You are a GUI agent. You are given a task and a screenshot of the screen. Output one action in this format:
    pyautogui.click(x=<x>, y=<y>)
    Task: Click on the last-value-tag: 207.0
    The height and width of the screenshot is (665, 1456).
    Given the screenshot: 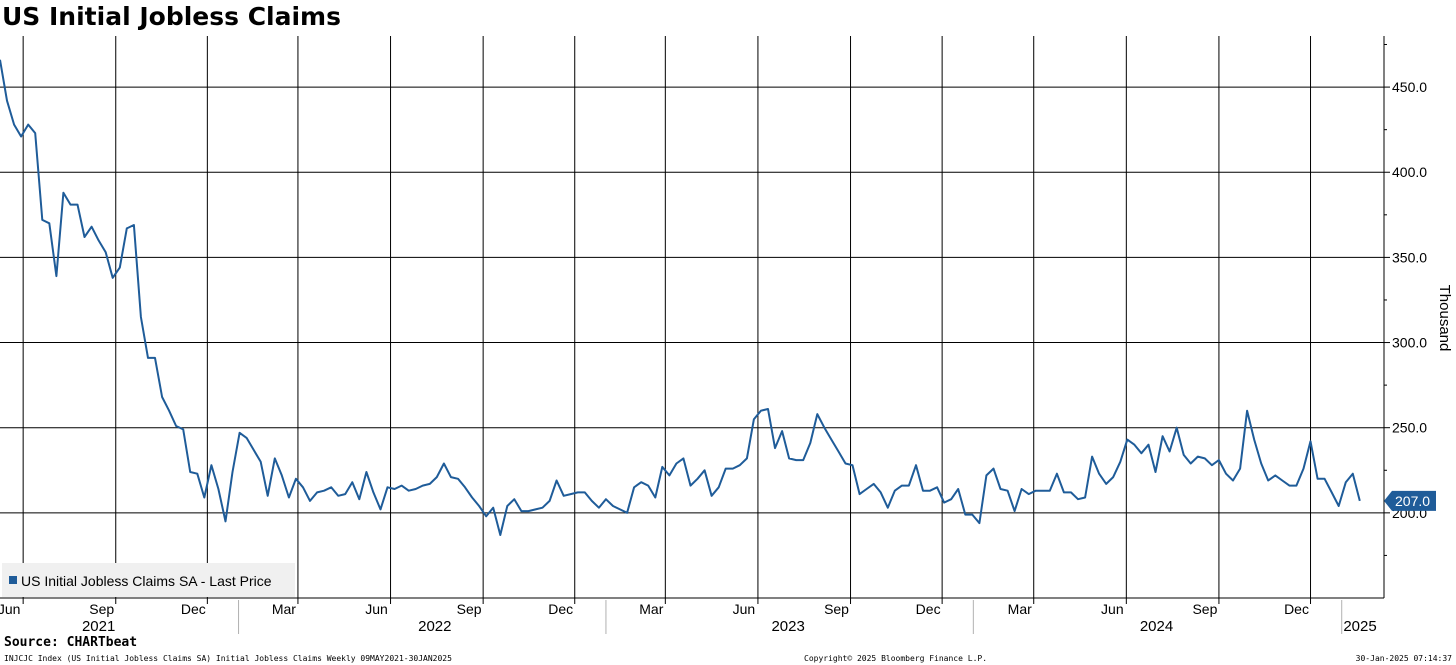 What is the action you would take?
    pyautogui.click(x=1410, y=500)
    